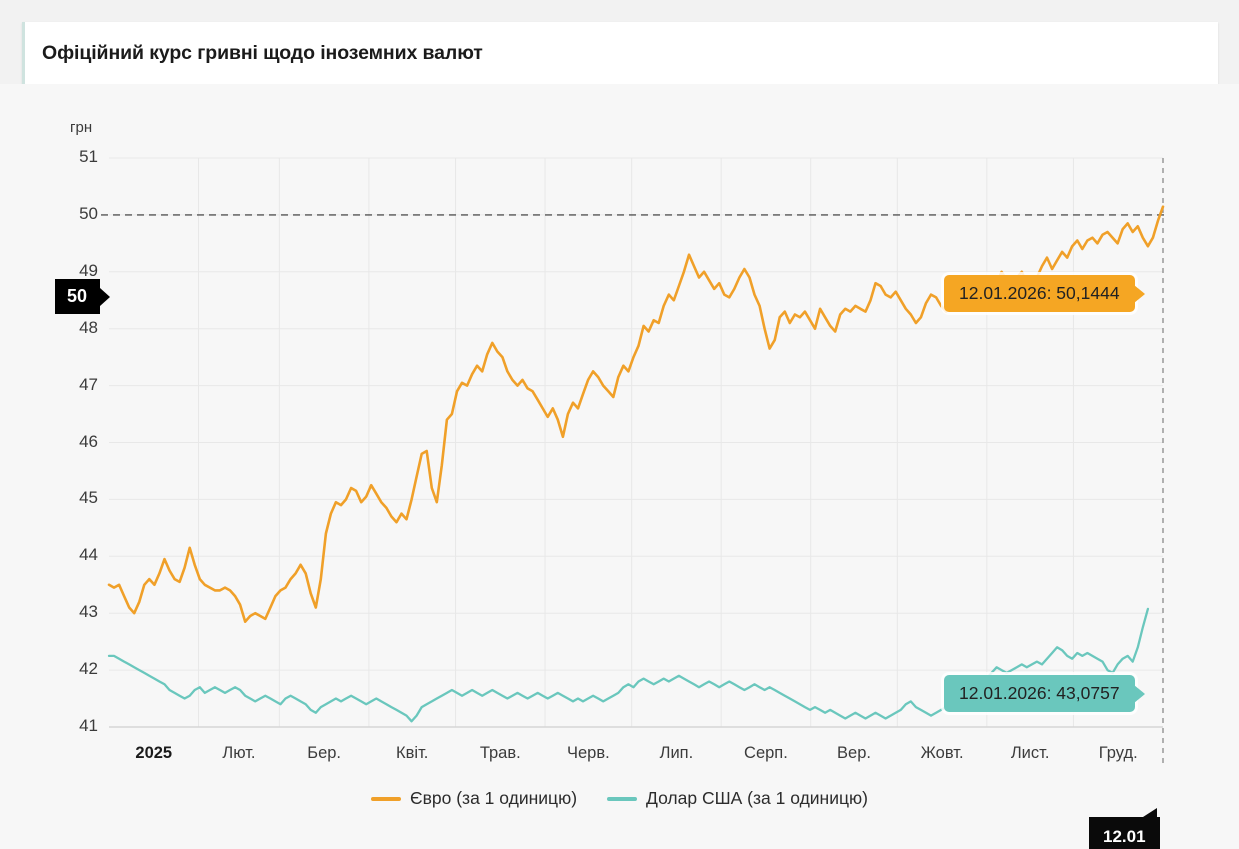  Describe the element at coordinates (88, 555) in the screenshot. I see `y-axis-tick-label: 44` at that location.